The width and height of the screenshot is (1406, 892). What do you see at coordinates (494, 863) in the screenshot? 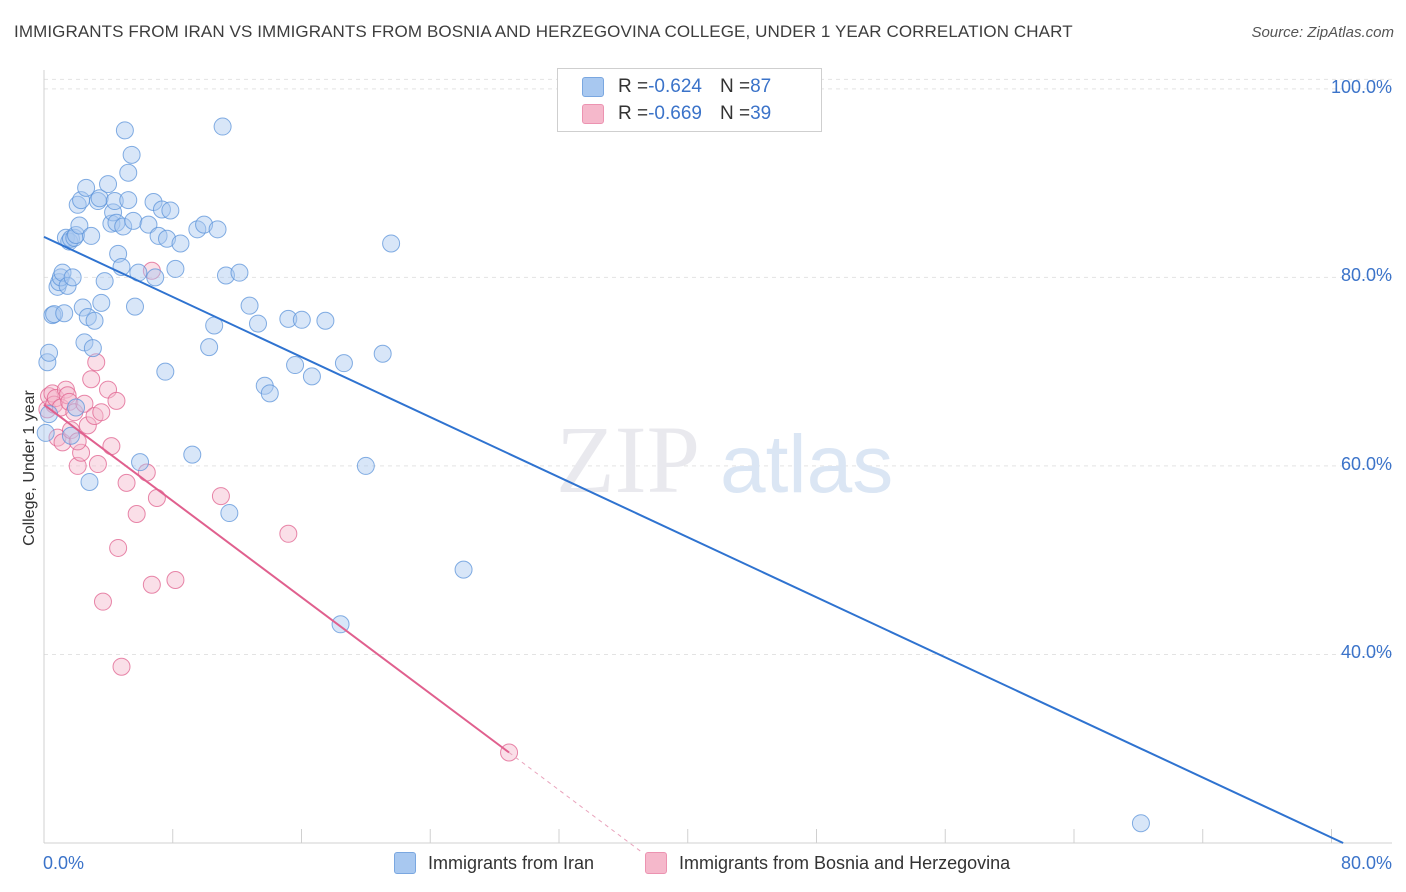
I see `legend-item-iran: Immigrants from Iran` at bounding box center [494, 863].